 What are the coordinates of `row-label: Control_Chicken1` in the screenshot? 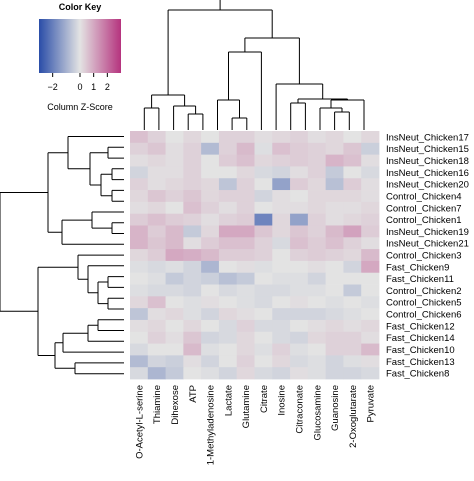 It's located at (424, 220).